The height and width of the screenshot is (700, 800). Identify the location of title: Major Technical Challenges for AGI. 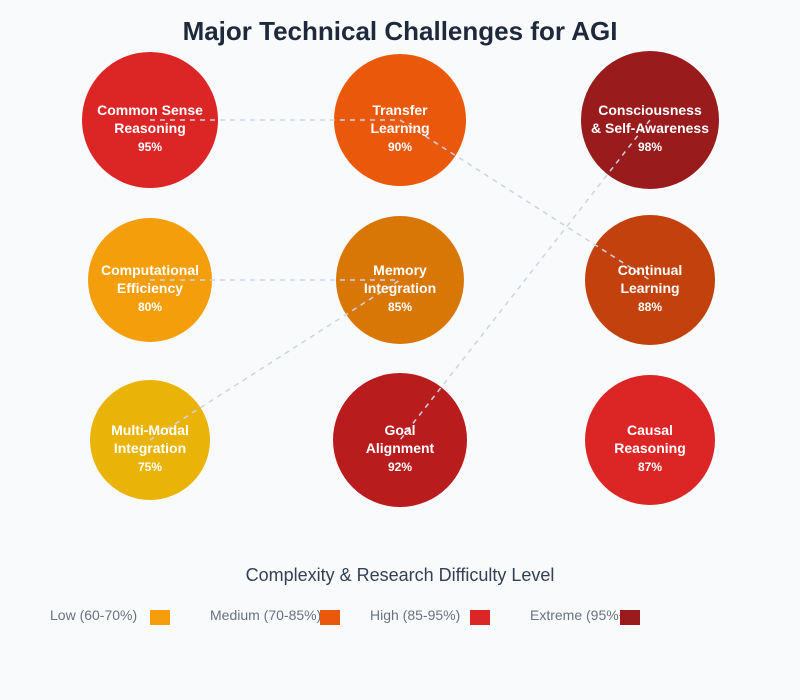
(400, 31).